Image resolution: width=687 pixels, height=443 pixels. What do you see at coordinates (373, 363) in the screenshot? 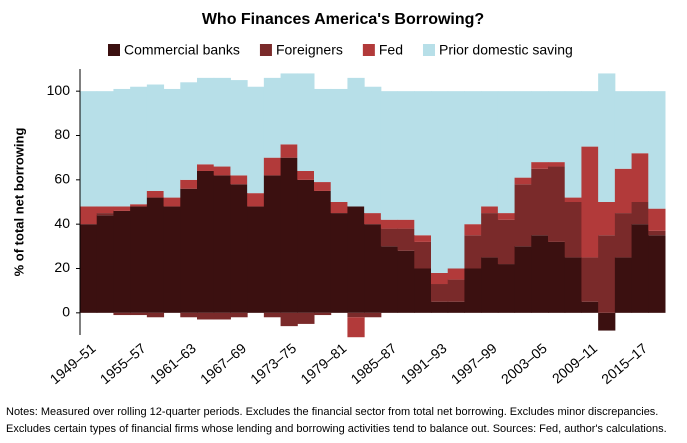
I see `x-tick-label: 1985–87` at bounding box center [373, 363].